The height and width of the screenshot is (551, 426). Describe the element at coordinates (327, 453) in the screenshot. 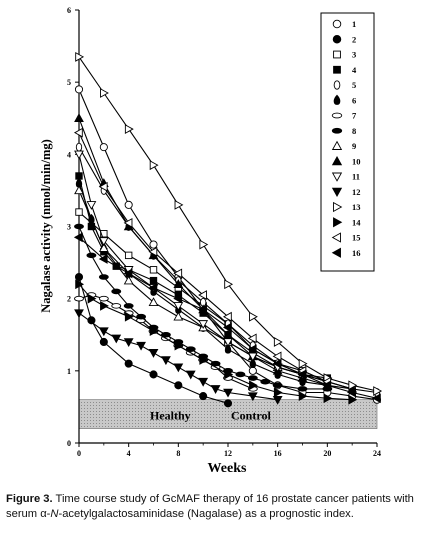

I see `x-tick-label: 20` at that location.